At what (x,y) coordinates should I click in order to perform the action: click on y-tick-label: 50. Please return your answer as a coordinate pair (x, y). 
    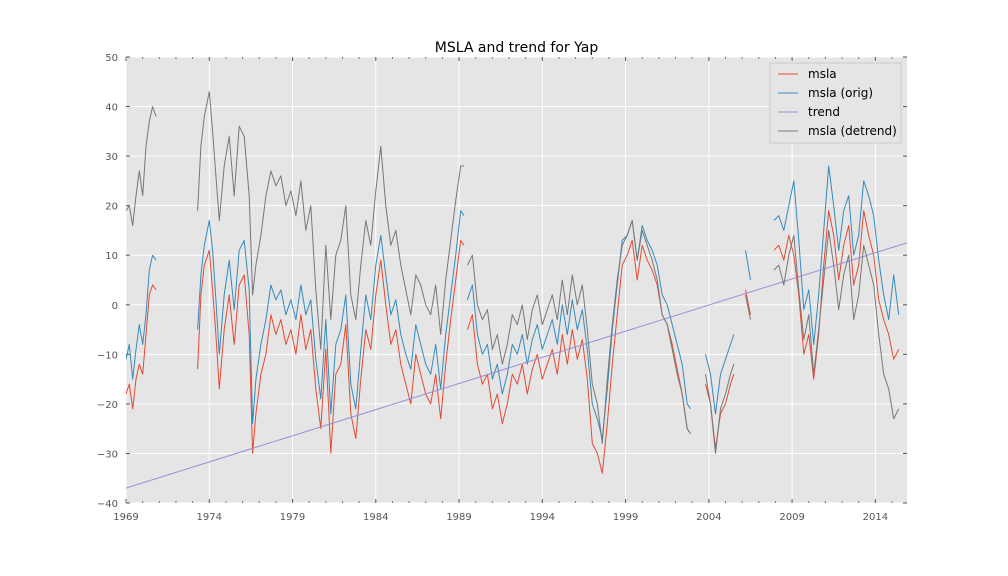
    Looking at the image, I should click on (111, 58).